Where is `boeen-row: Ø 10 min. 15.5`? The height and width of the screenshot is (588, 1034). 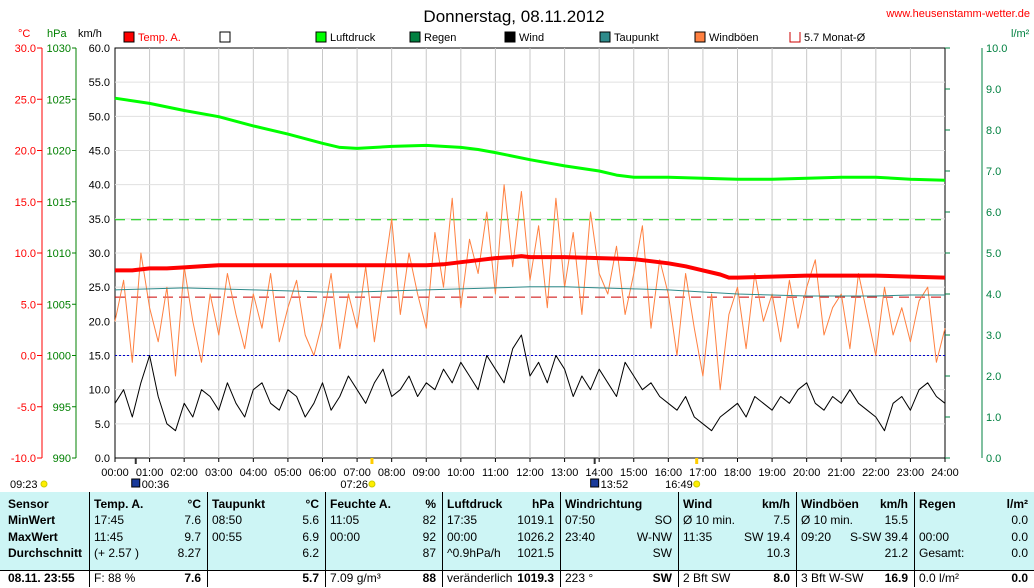 boeen-row: Ø 10 min. 15.5 is located at coordinates (854, 521).